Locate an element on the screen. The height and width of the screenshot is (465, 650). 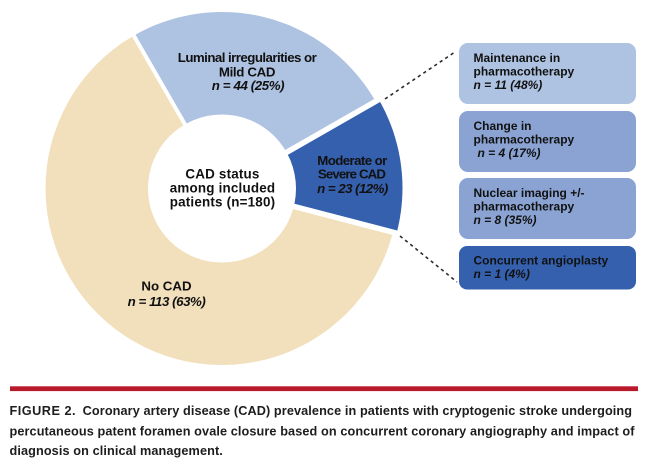
svg-text: No CAD is located at coordinates (166, 286).